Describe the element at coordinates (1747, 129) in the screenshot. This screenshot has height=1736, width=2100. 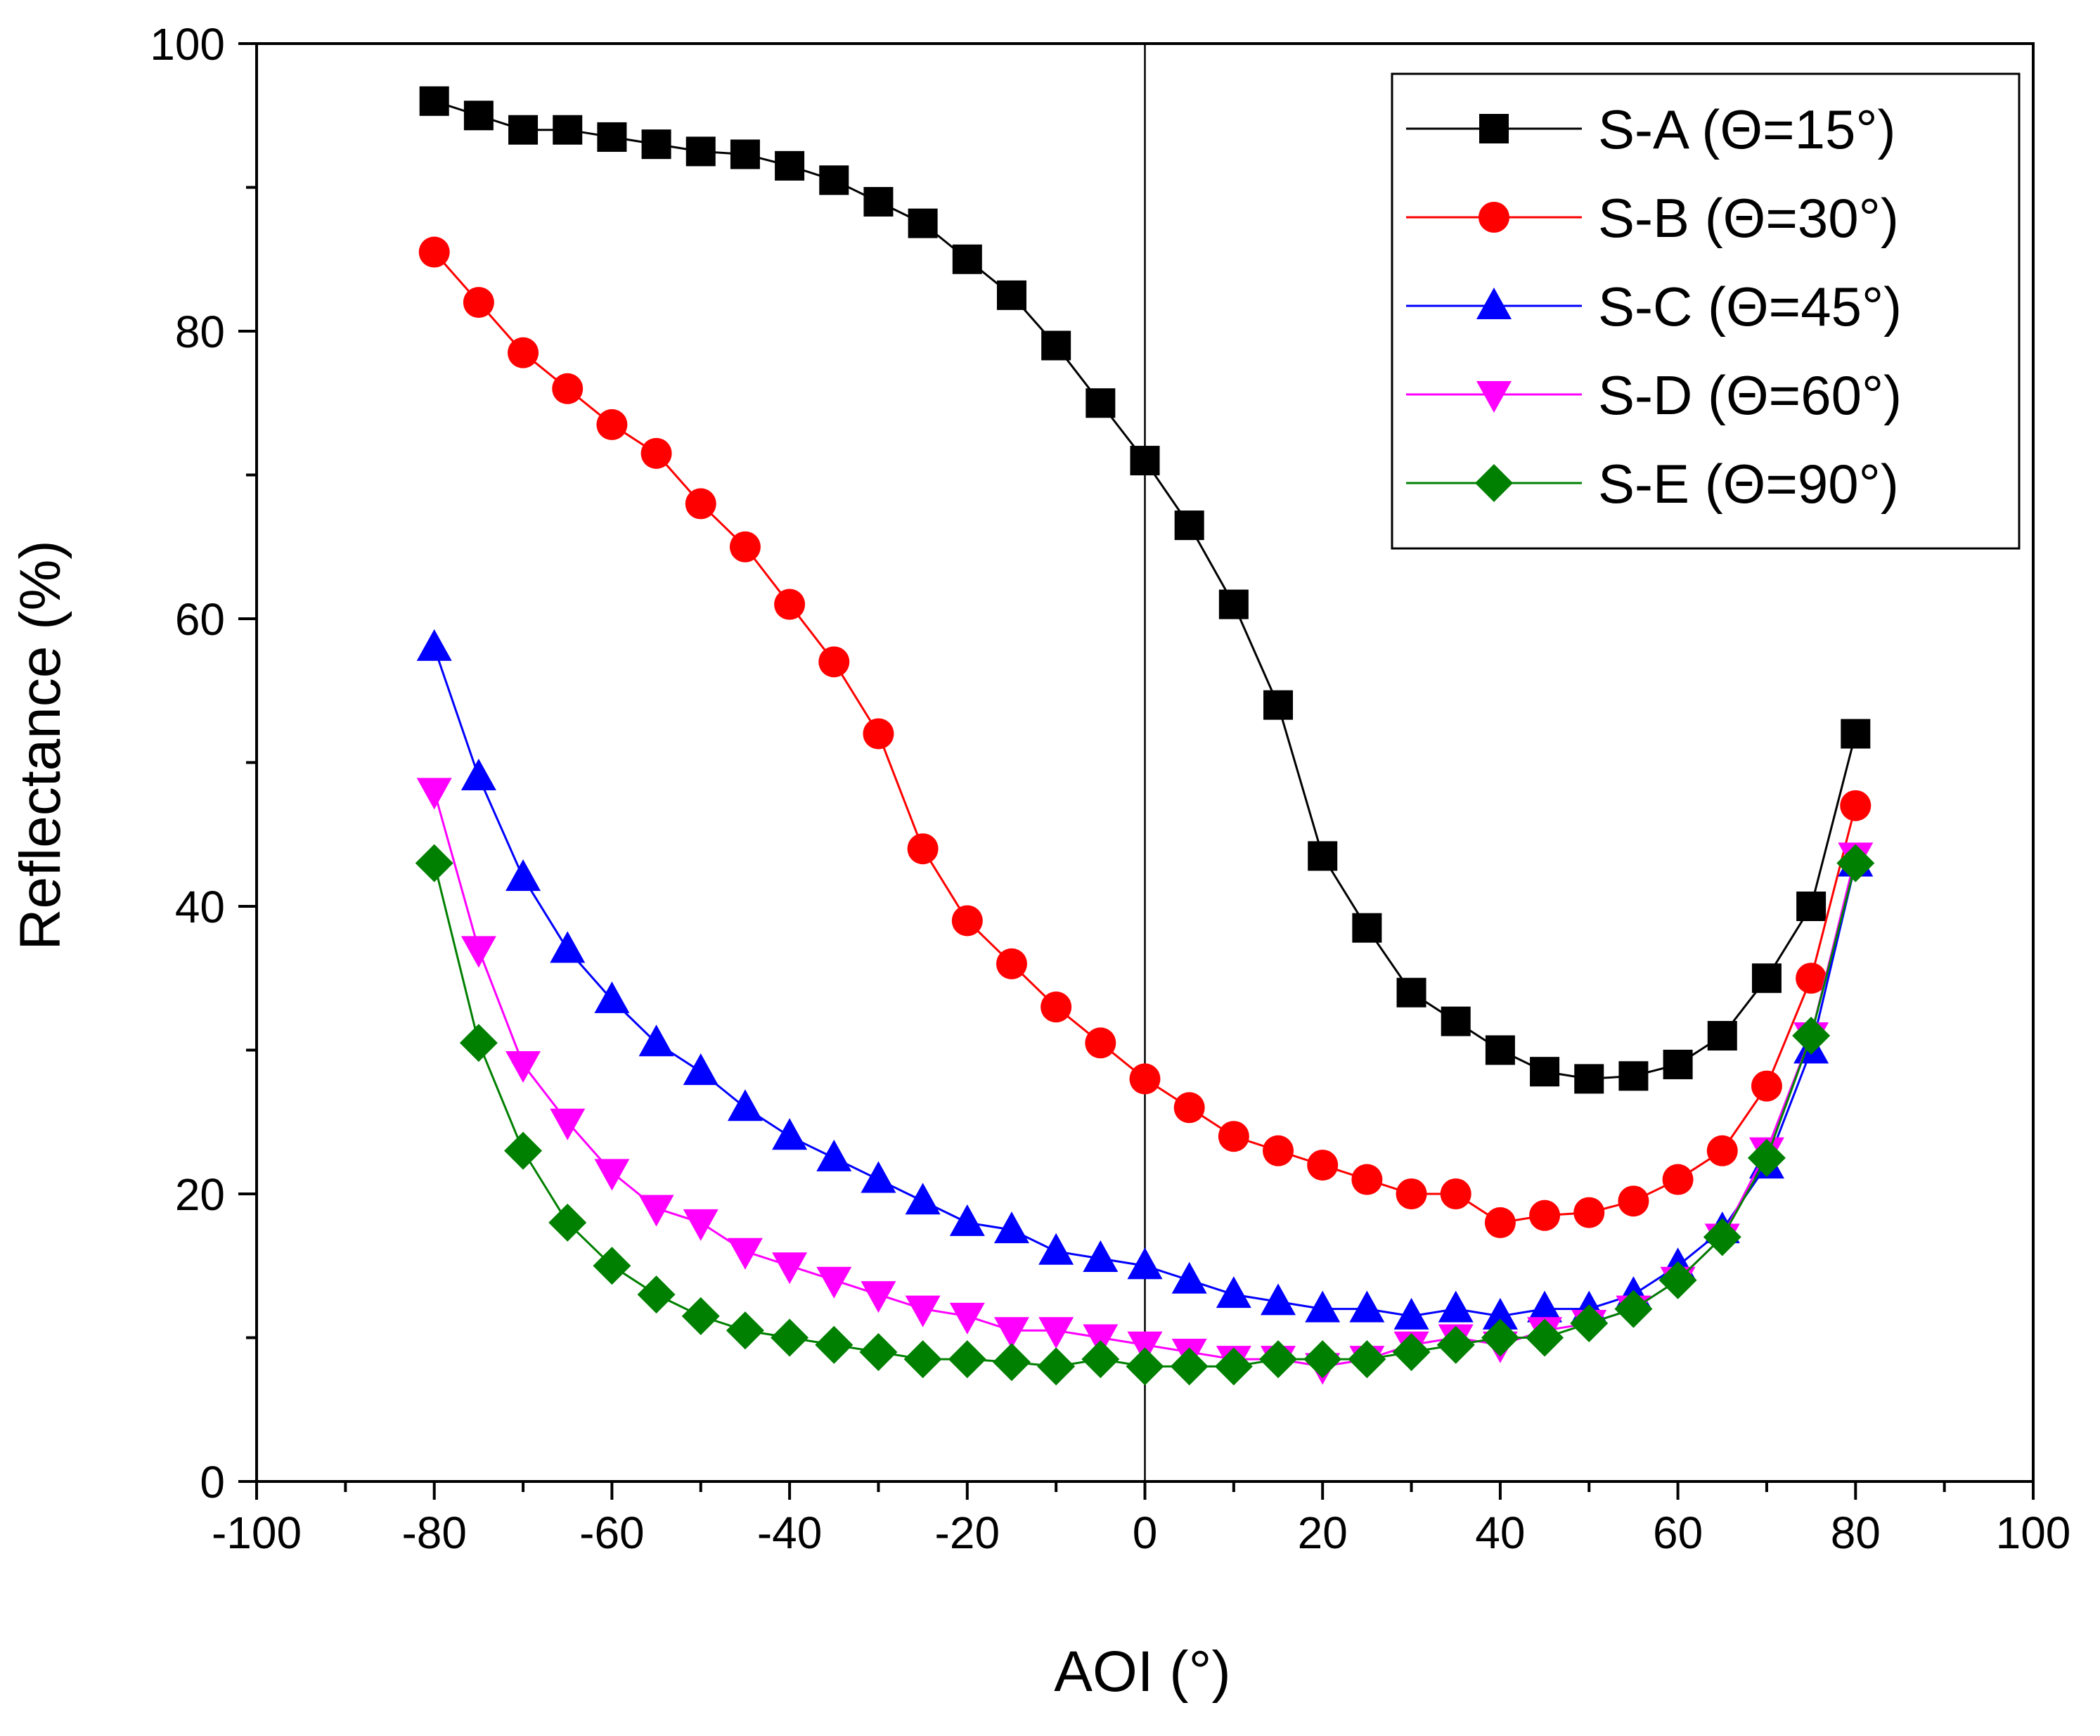
I see `legend-label: S-A (Θ=15°)` at that location.